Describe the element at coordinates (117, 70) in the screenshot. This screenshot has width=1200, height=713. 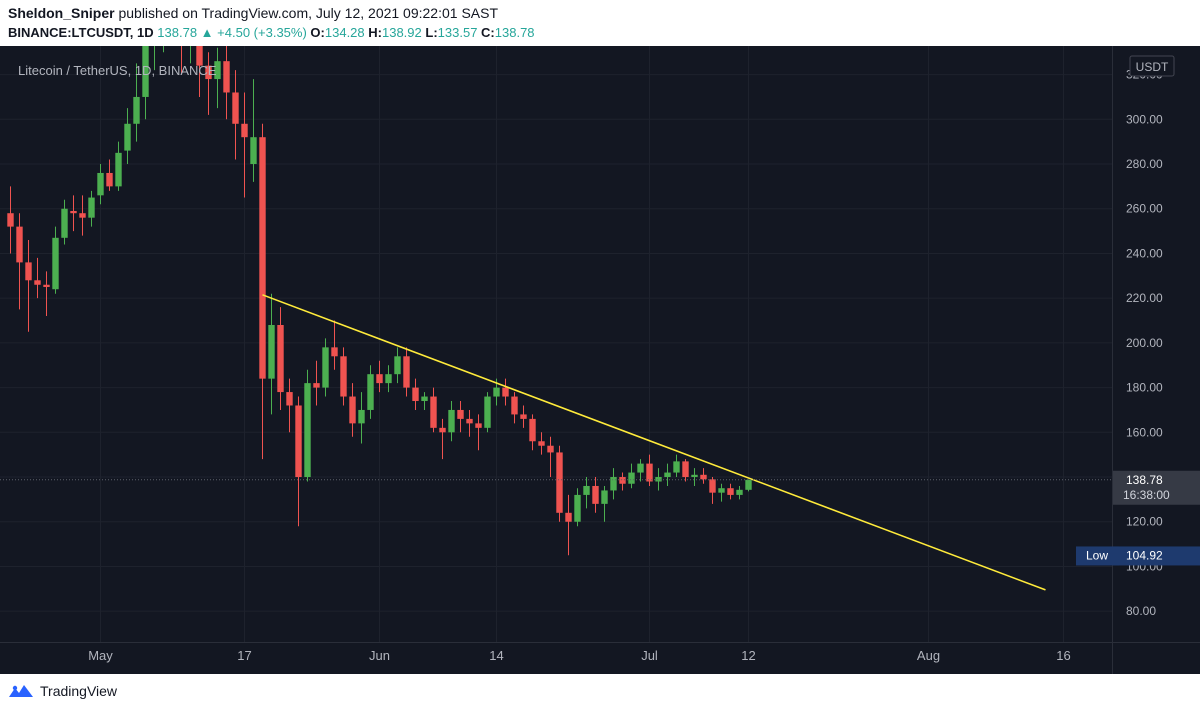
I see `chart-title: Litecoin / TetherUS, 1D, BINANCE` at that location.